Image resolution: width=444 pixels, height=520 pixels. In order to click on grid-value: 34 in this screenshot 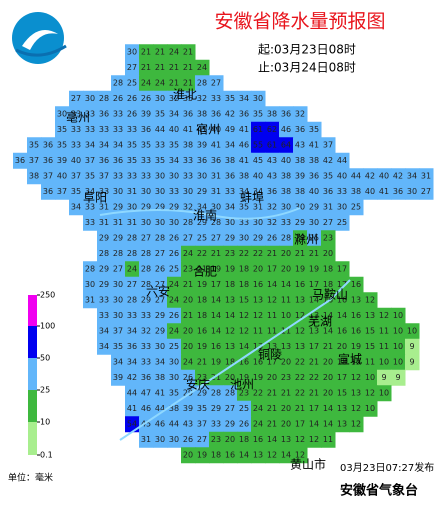, I will do `click(90, 191)`.